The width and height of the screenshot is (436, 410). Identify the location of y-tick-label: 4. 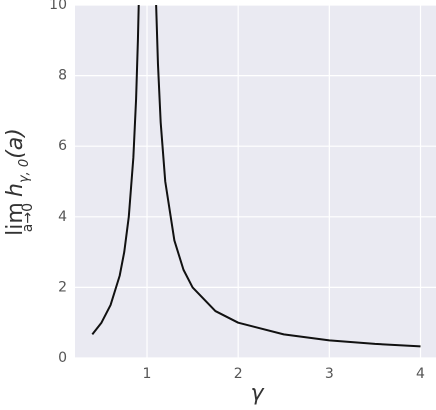
(62, 217).